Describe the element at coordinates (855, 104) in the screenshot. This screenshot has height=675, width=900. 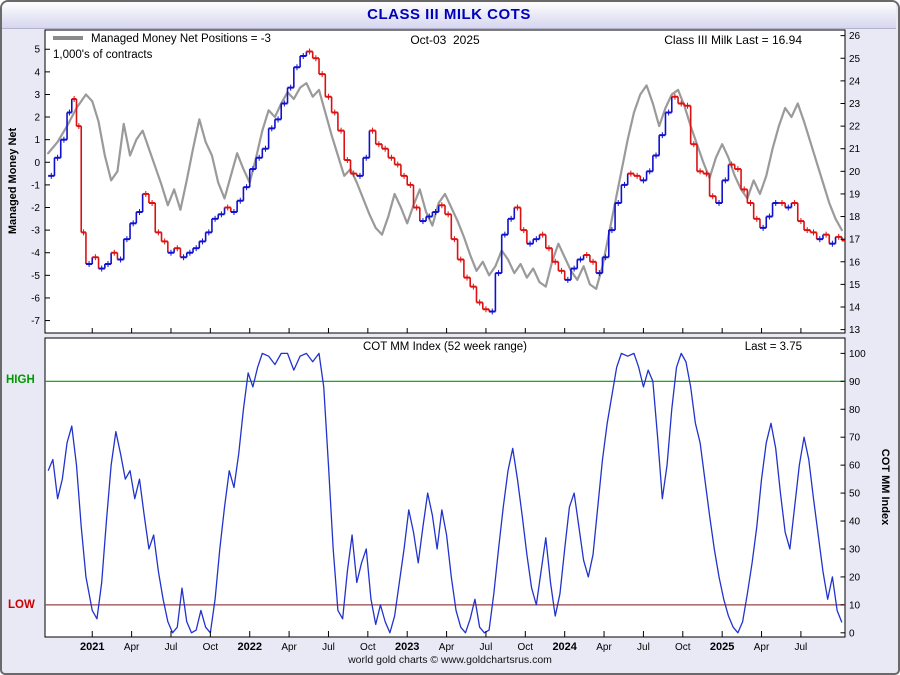
I see `svg-text: 23` at that location.